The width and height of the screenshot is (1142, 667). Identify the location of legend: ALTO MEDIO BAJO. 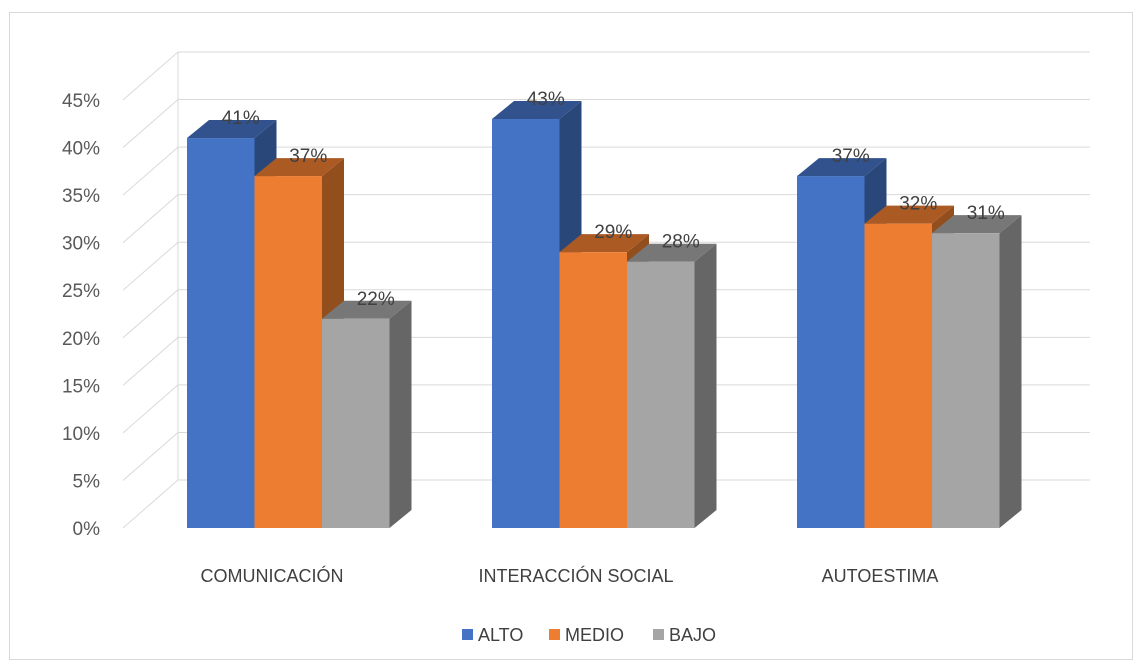
(589, 635).